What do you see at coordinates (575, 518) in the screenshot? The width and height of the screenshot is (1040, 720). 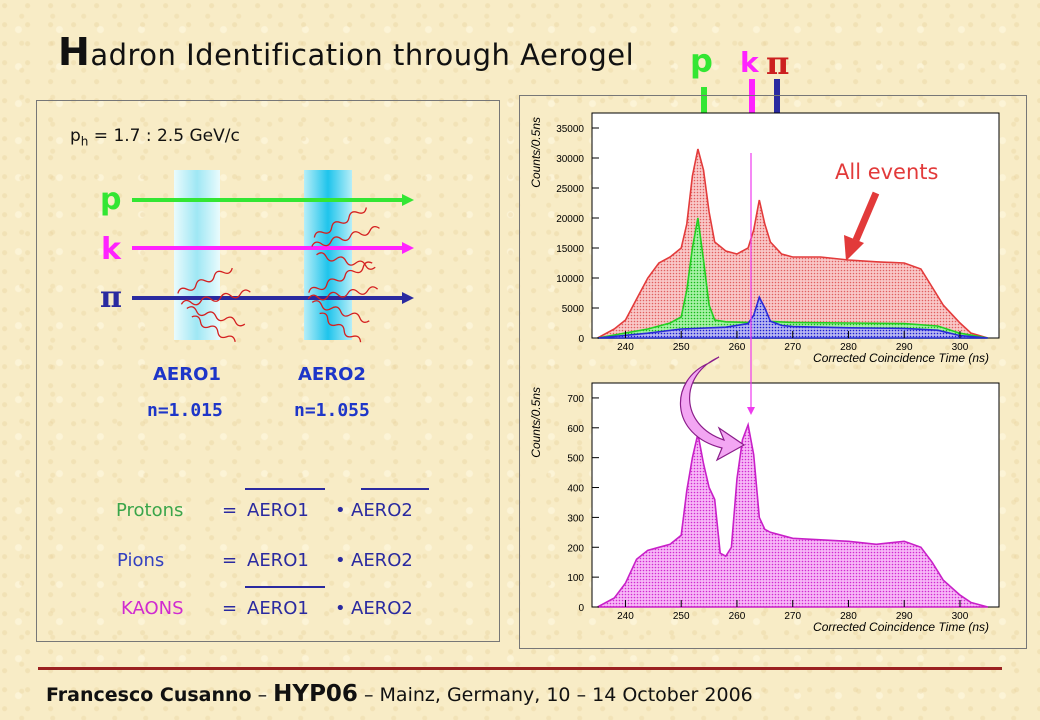 I see `y-tick-label: 300` at bounding box center [575, 518].